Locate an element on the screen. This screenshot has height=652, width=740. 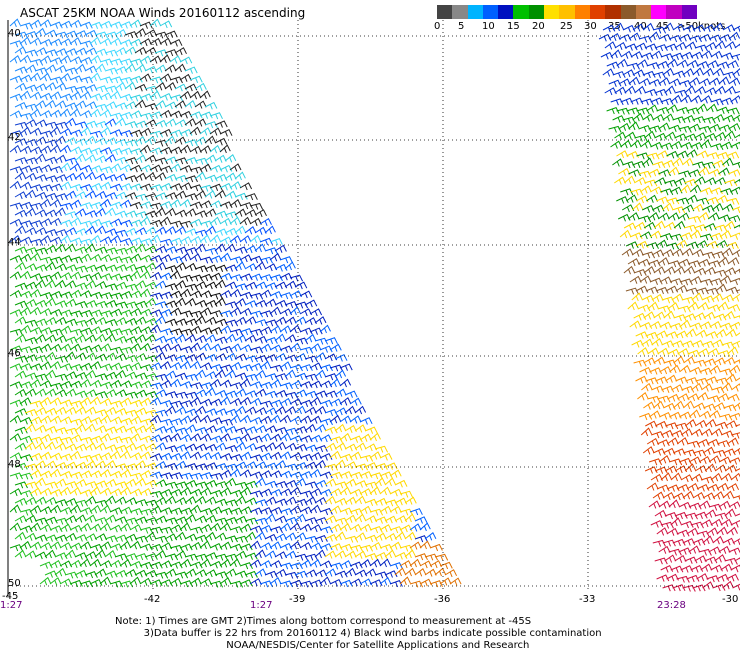
lat-label-48: 48 is located at coordinates (14, 464).